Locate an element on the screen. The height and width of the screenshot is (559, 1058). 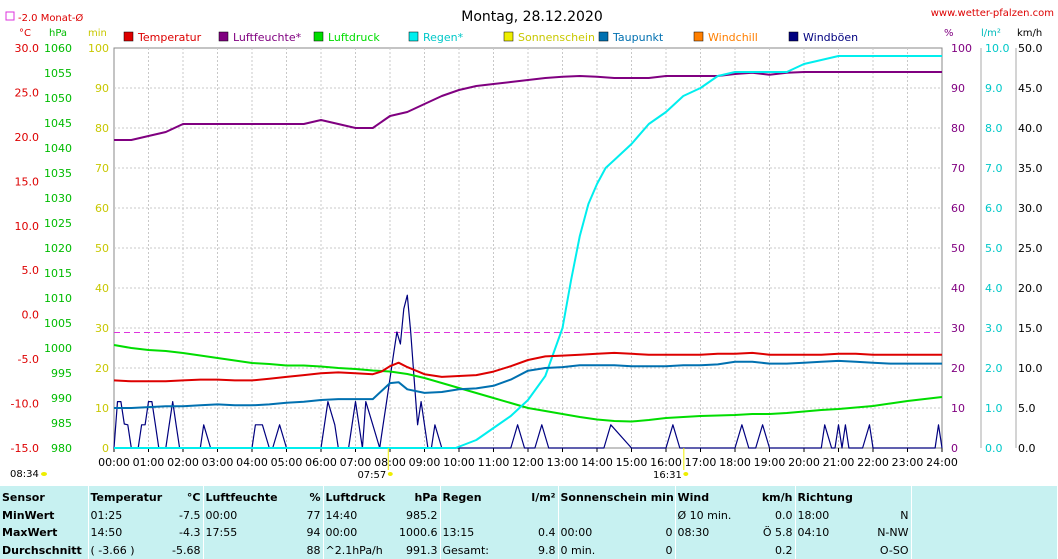
rain-tick-label: 0.0 is located at coordinates (994, 448).